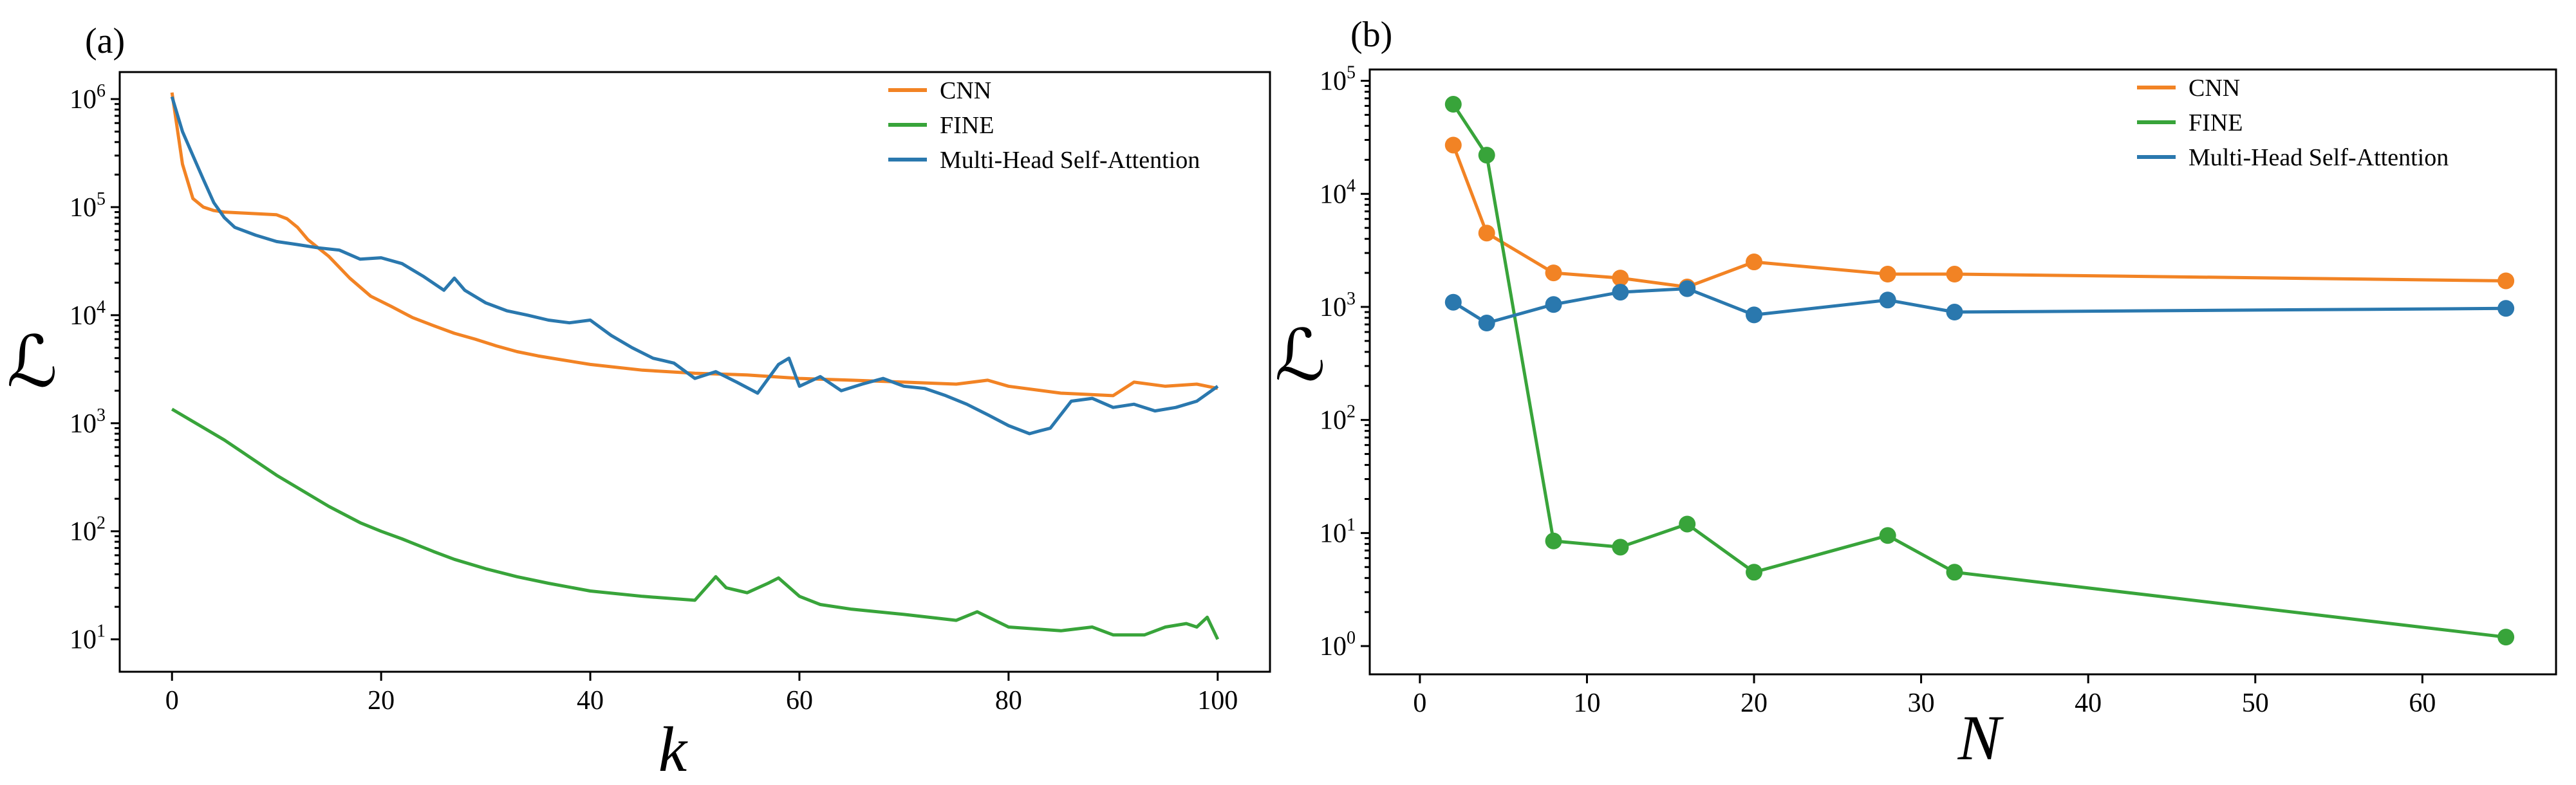 The image size is (2576, 785). What do you see at coordinates (1217, 701) in the screenshot?
I see `x-tick-label: 100` at bounding box center [1217, 701].